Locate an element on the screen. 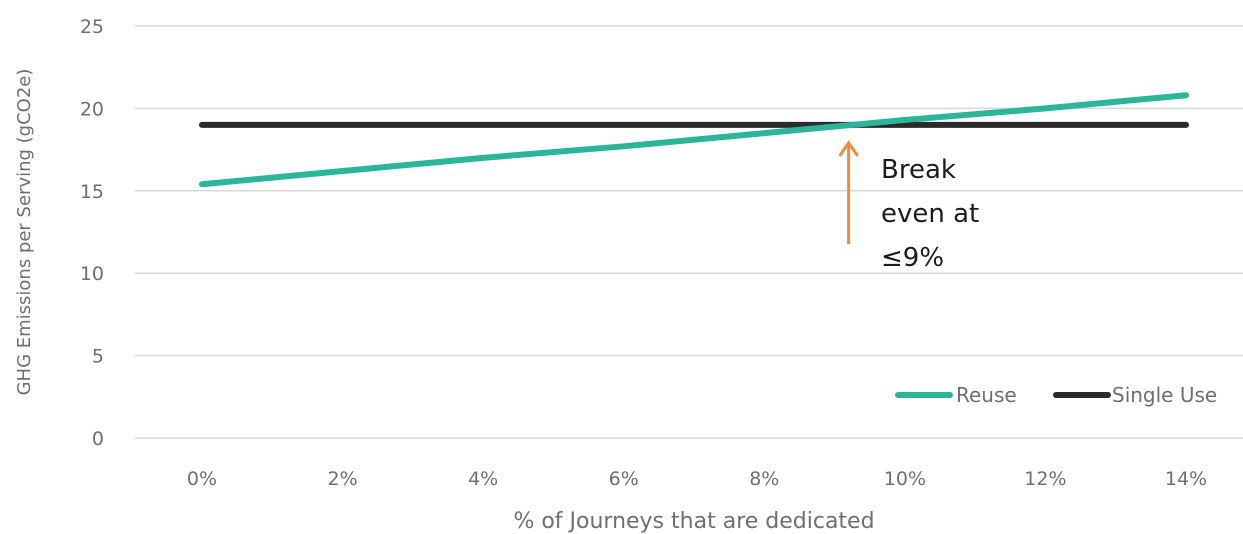 This screenshot has height=534, width=1243. annotation: Break even at ≤9% is located at coordinates (908, 206).